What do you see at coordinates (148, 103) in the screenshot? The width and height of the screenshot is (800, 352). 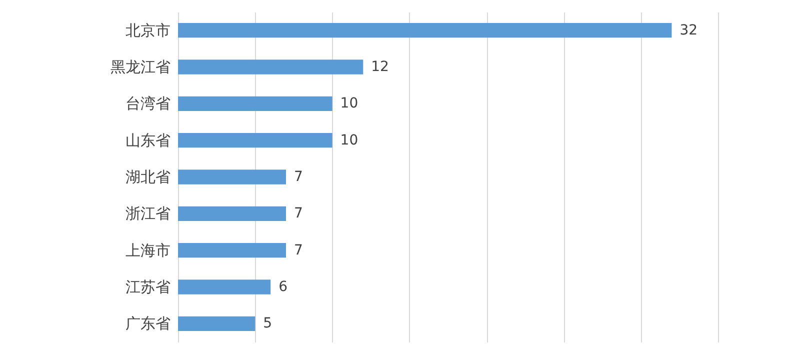 I see `y-tick-label: 台湾省` at bounding box center [148, 103].